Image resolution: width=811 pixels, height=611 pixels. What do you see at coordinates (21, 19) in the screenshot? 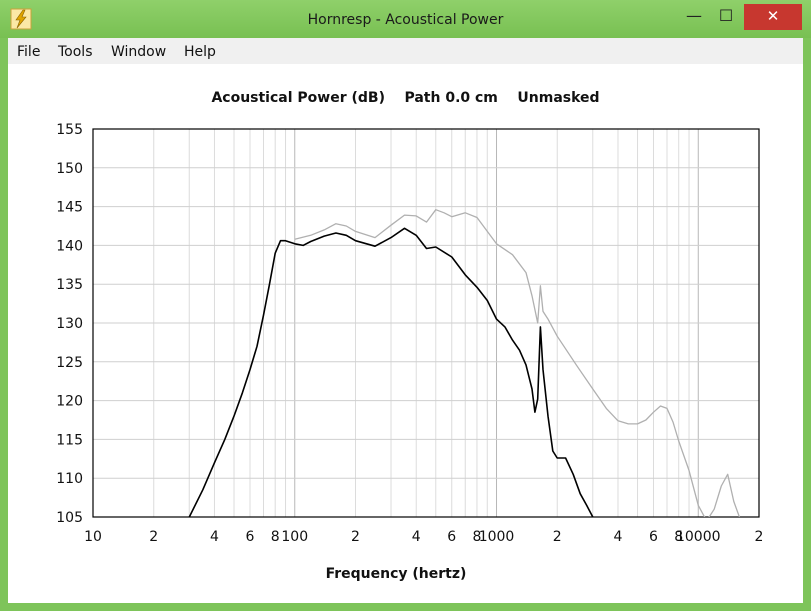
I see `lightning-bolt-icon` at bounding box center [21, 19].